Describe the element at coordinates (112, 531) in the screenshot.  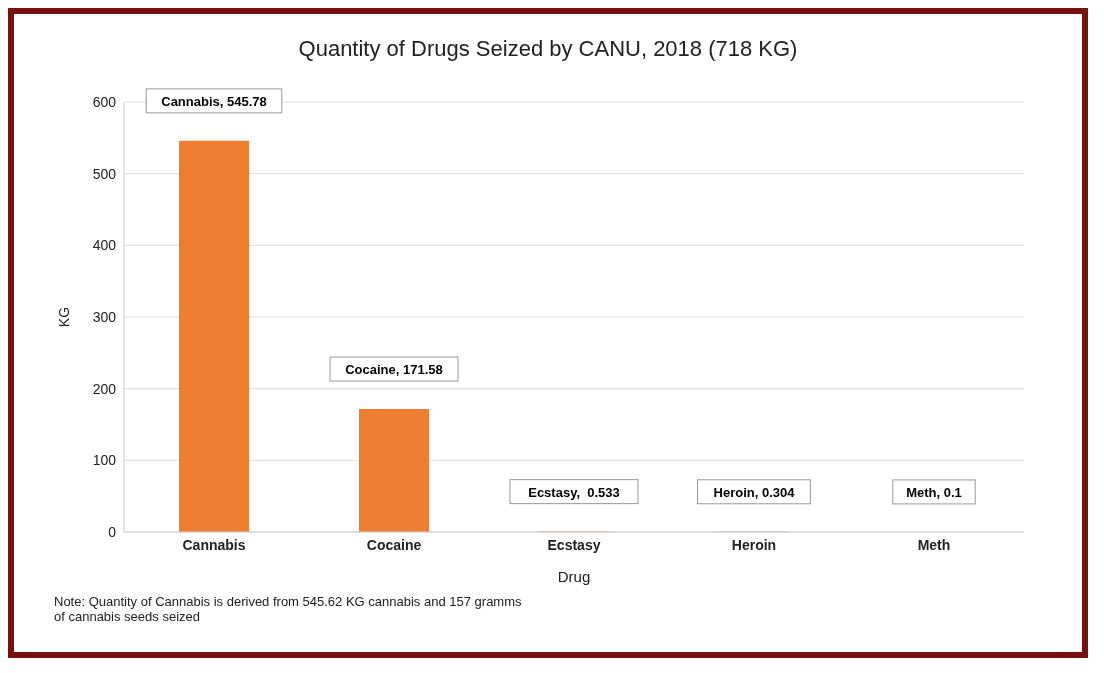
I see `y-tick-label: 0` at that location.